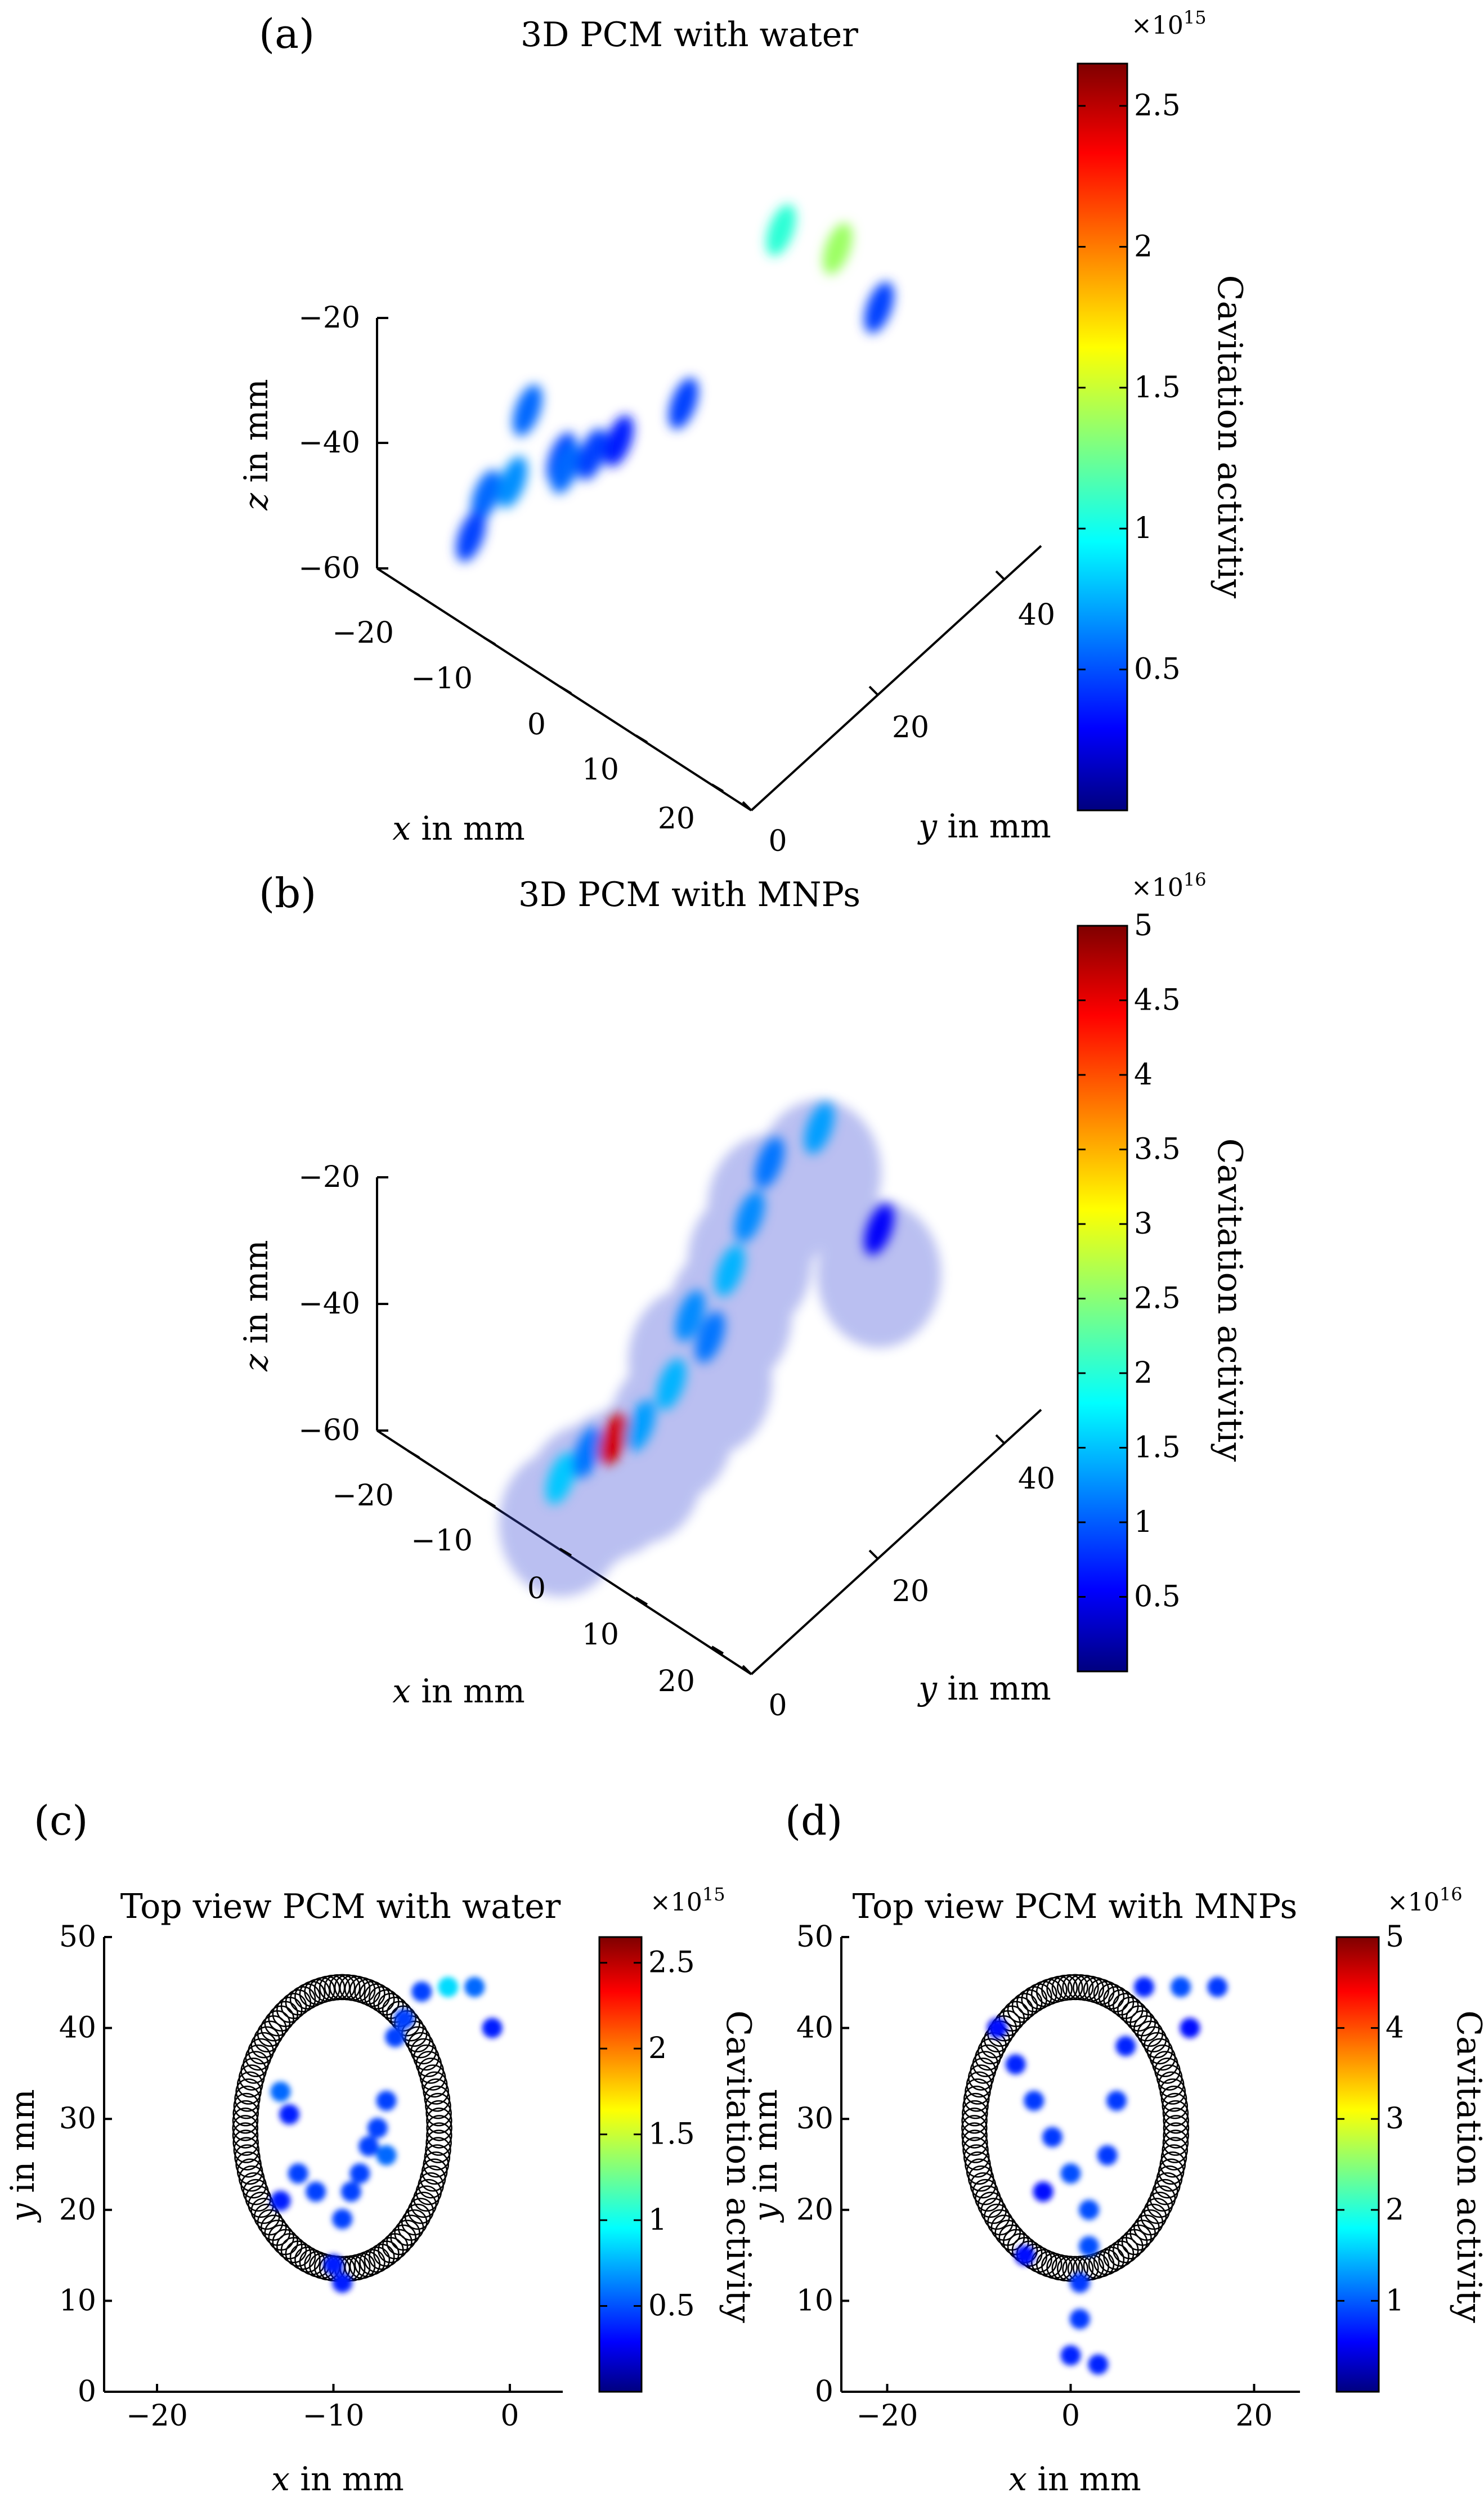  Describe the element at coordinates (657, 2220) in the screenshot. I see `panel-c-colorbar-tick-label: 1` at that location.